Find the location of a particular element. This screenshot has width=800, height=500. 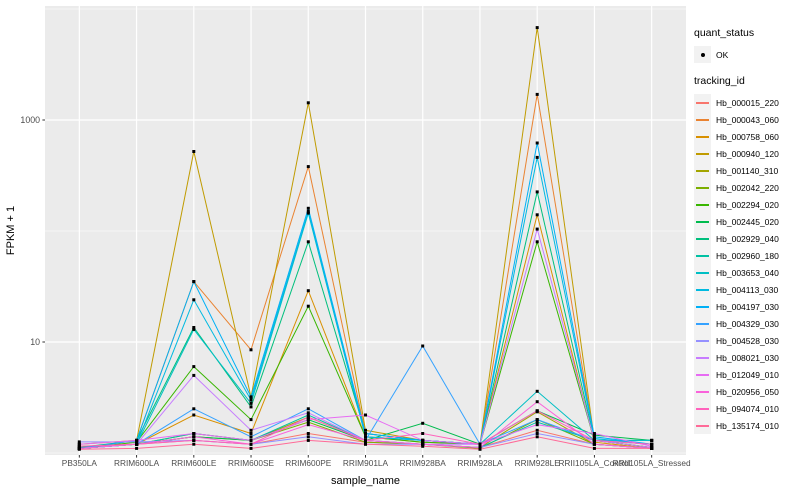

legend-label: Hb_001140_310 is located at coordinates (747, 170).